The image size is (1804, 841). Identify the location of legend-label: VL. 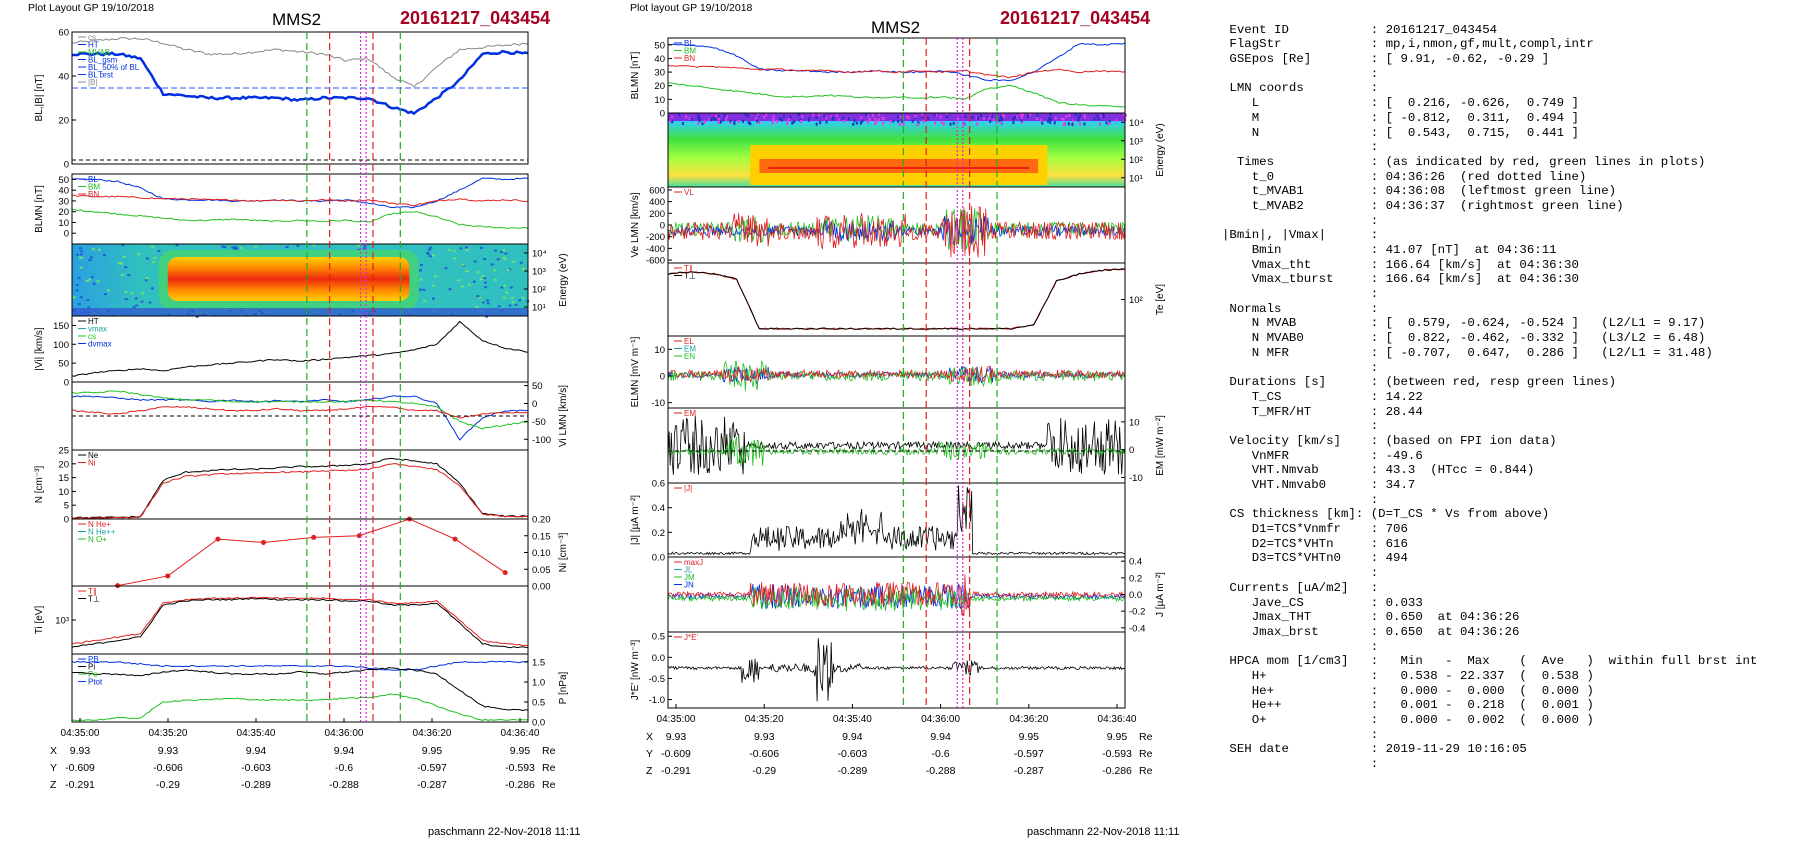
(689, 192).